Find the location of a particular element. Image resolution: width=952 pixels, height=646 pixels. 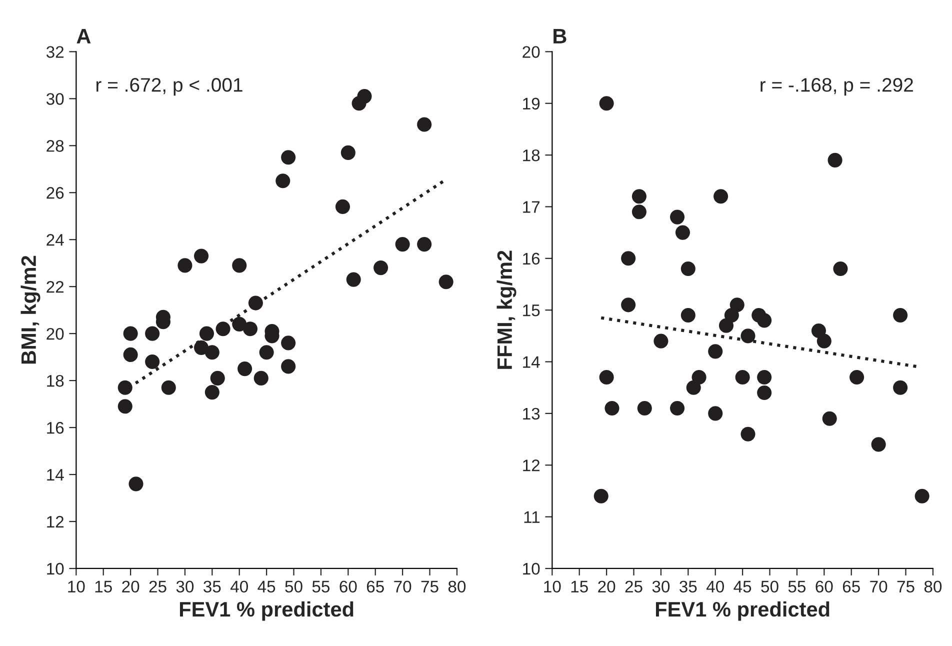

x-tick-label: 20 is located at coordinates (131, 586).